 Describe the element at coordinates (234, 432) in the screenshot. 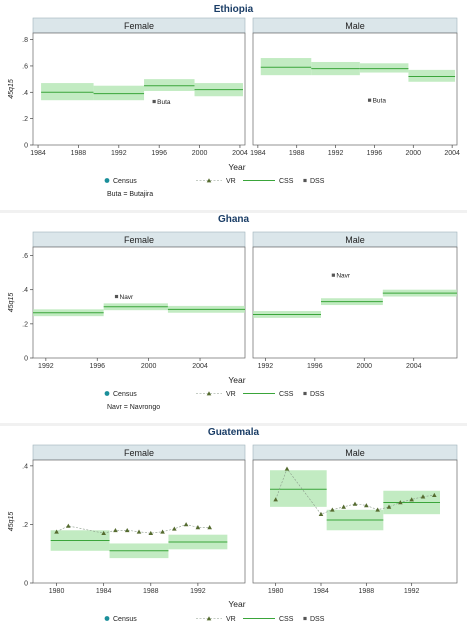

I see `country-title: Guatemala` at that location.